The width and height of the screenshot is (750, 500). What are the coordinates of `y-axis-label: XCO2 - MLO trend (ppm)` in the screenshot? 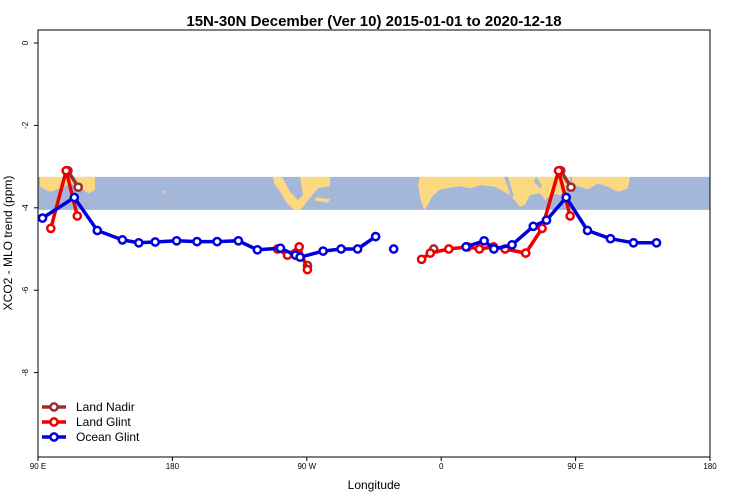 It's located at (8, 243).